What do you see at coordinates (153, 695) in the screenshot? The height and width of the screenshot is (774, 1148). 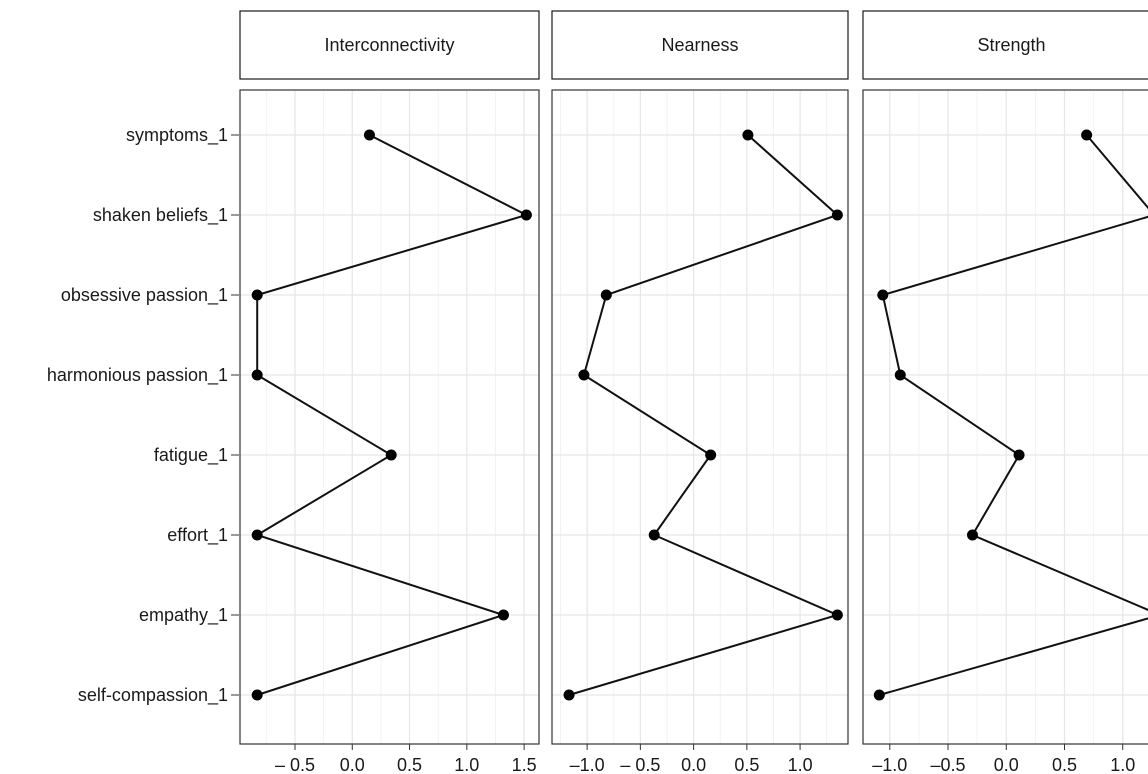 I see `y-axis-label: self-compassion_1` at bounding box center [153, 695].